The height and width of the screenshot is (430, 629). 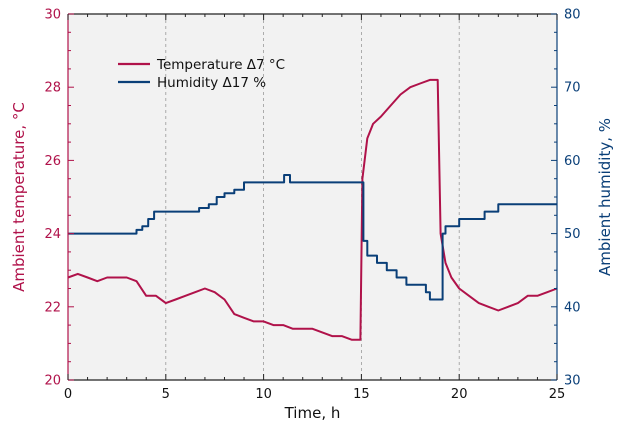 I want to click on left-y-tick-label: 26, so click(x=52, y=161).